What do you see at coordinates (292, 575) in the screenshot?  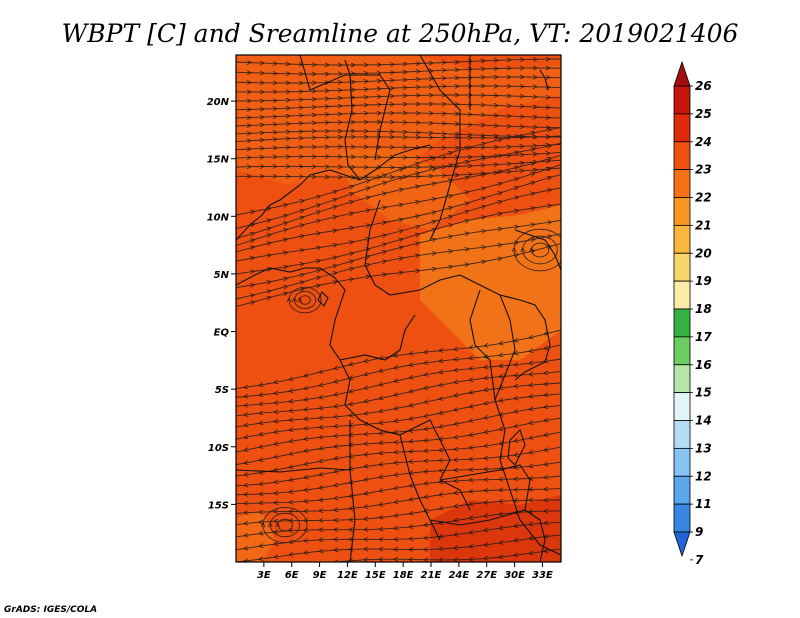 I see `lon-tick-label: 6E` at bounding box center [292, 575].